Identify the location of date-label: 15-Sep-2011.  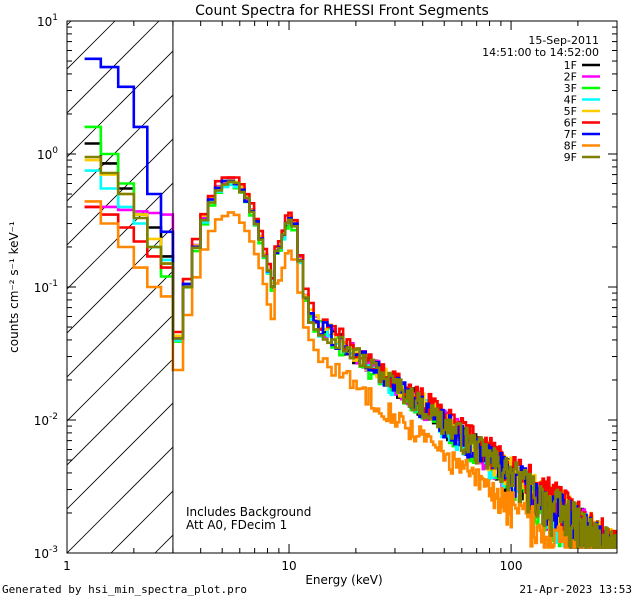
(563, 40).